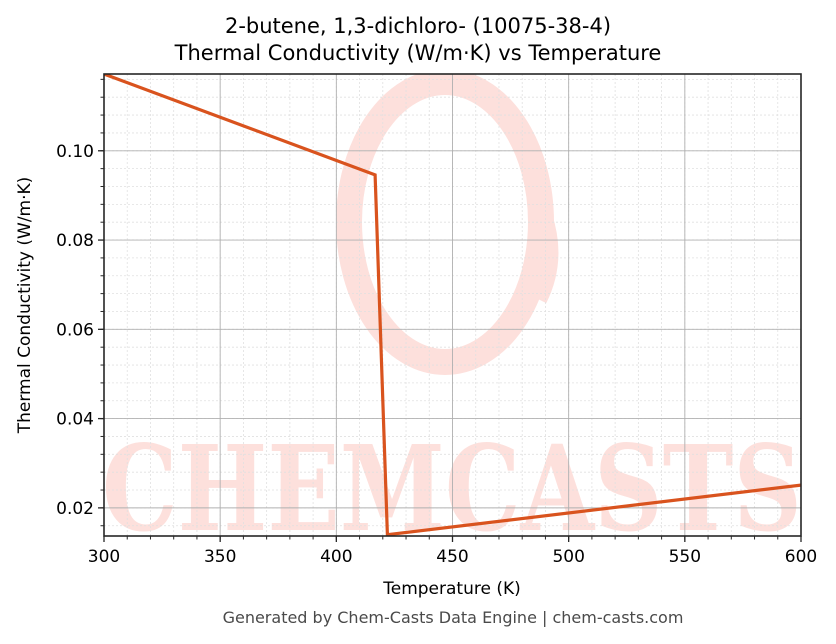  Describe the element at coordinates (75, 420) in the screenshot. I see `svg-text: 0.04` at that location.